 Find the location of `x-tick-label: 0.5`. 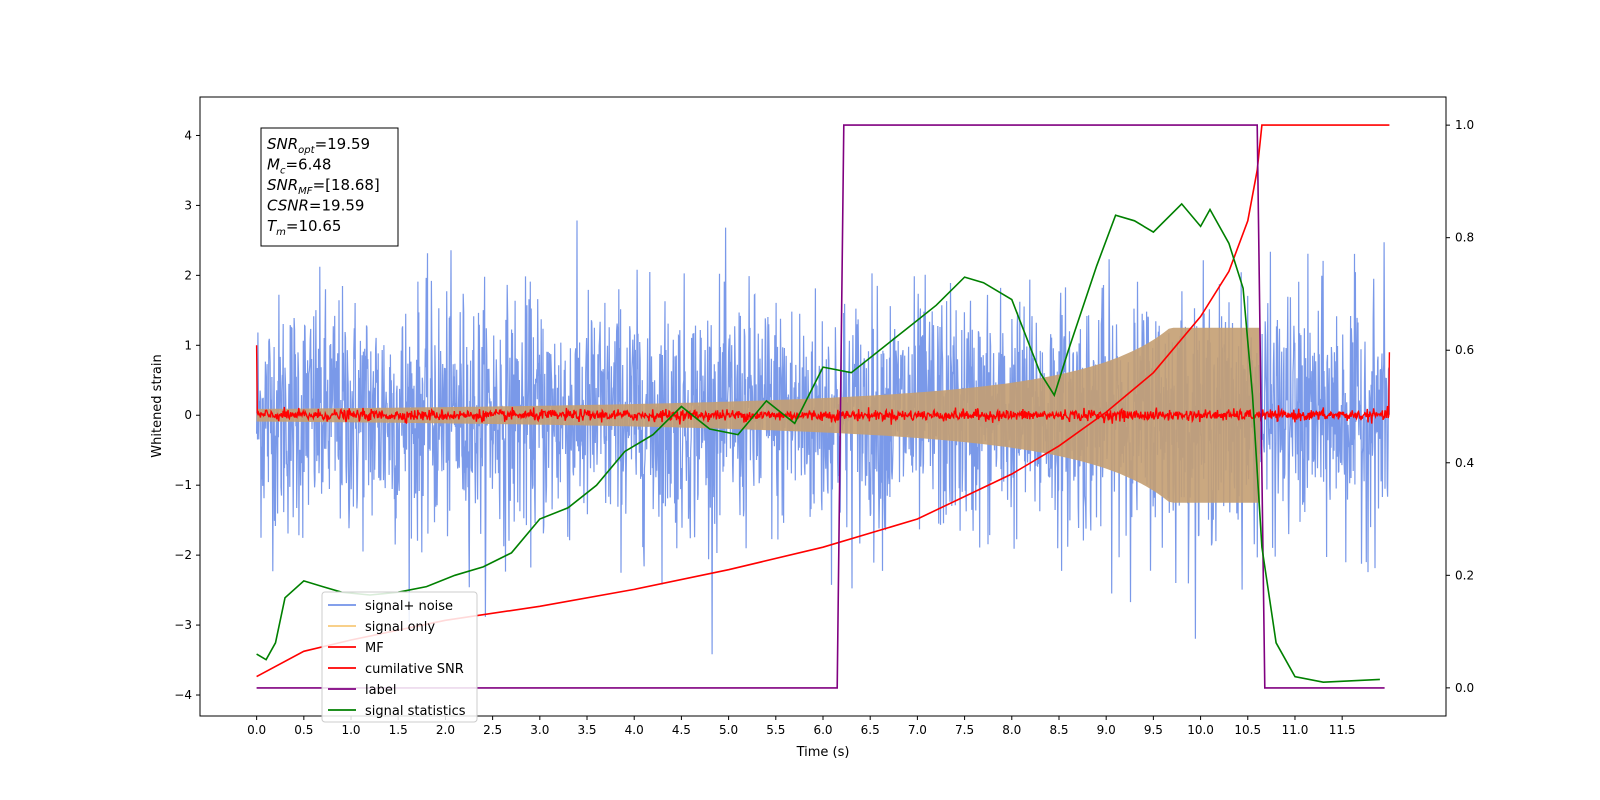

x-tick-label: 0.5 is located at coordinates (303, 730).